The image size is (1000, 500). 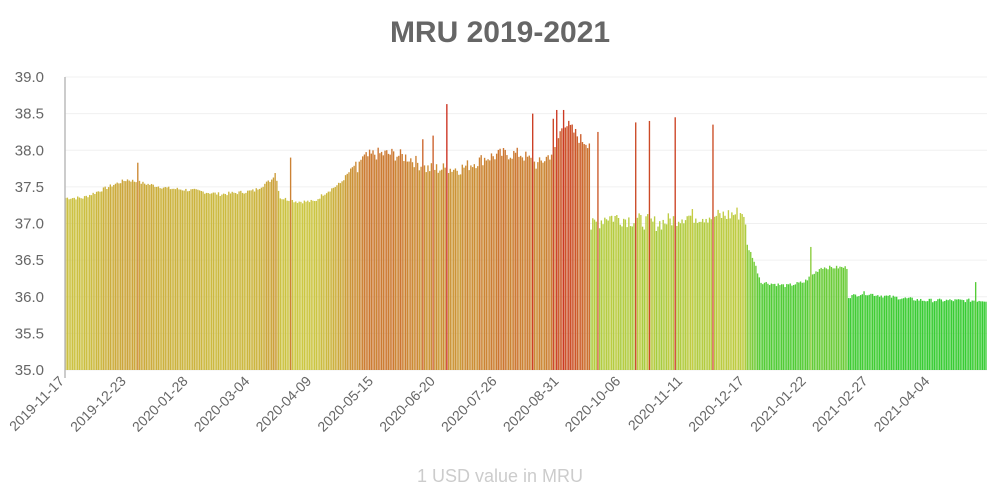 I want to click on y-tick-label: 35.5, so click(x=29, y=333).